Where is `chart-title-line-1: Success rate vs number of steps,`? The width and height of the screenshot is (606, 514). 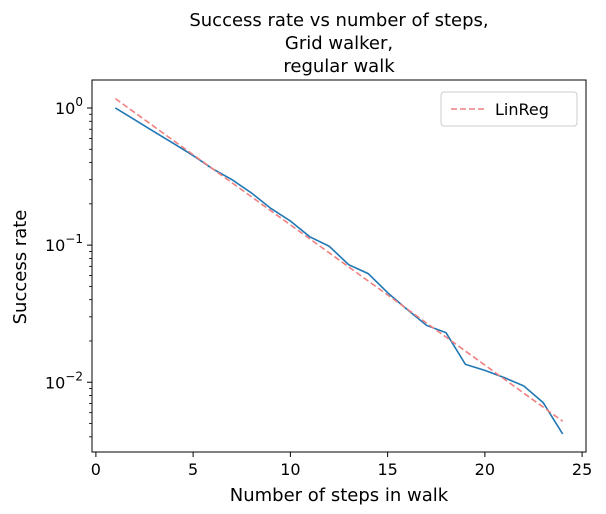 chart-title-line-1: Success rate vs number of steps, is located at coordinates (338, 20).